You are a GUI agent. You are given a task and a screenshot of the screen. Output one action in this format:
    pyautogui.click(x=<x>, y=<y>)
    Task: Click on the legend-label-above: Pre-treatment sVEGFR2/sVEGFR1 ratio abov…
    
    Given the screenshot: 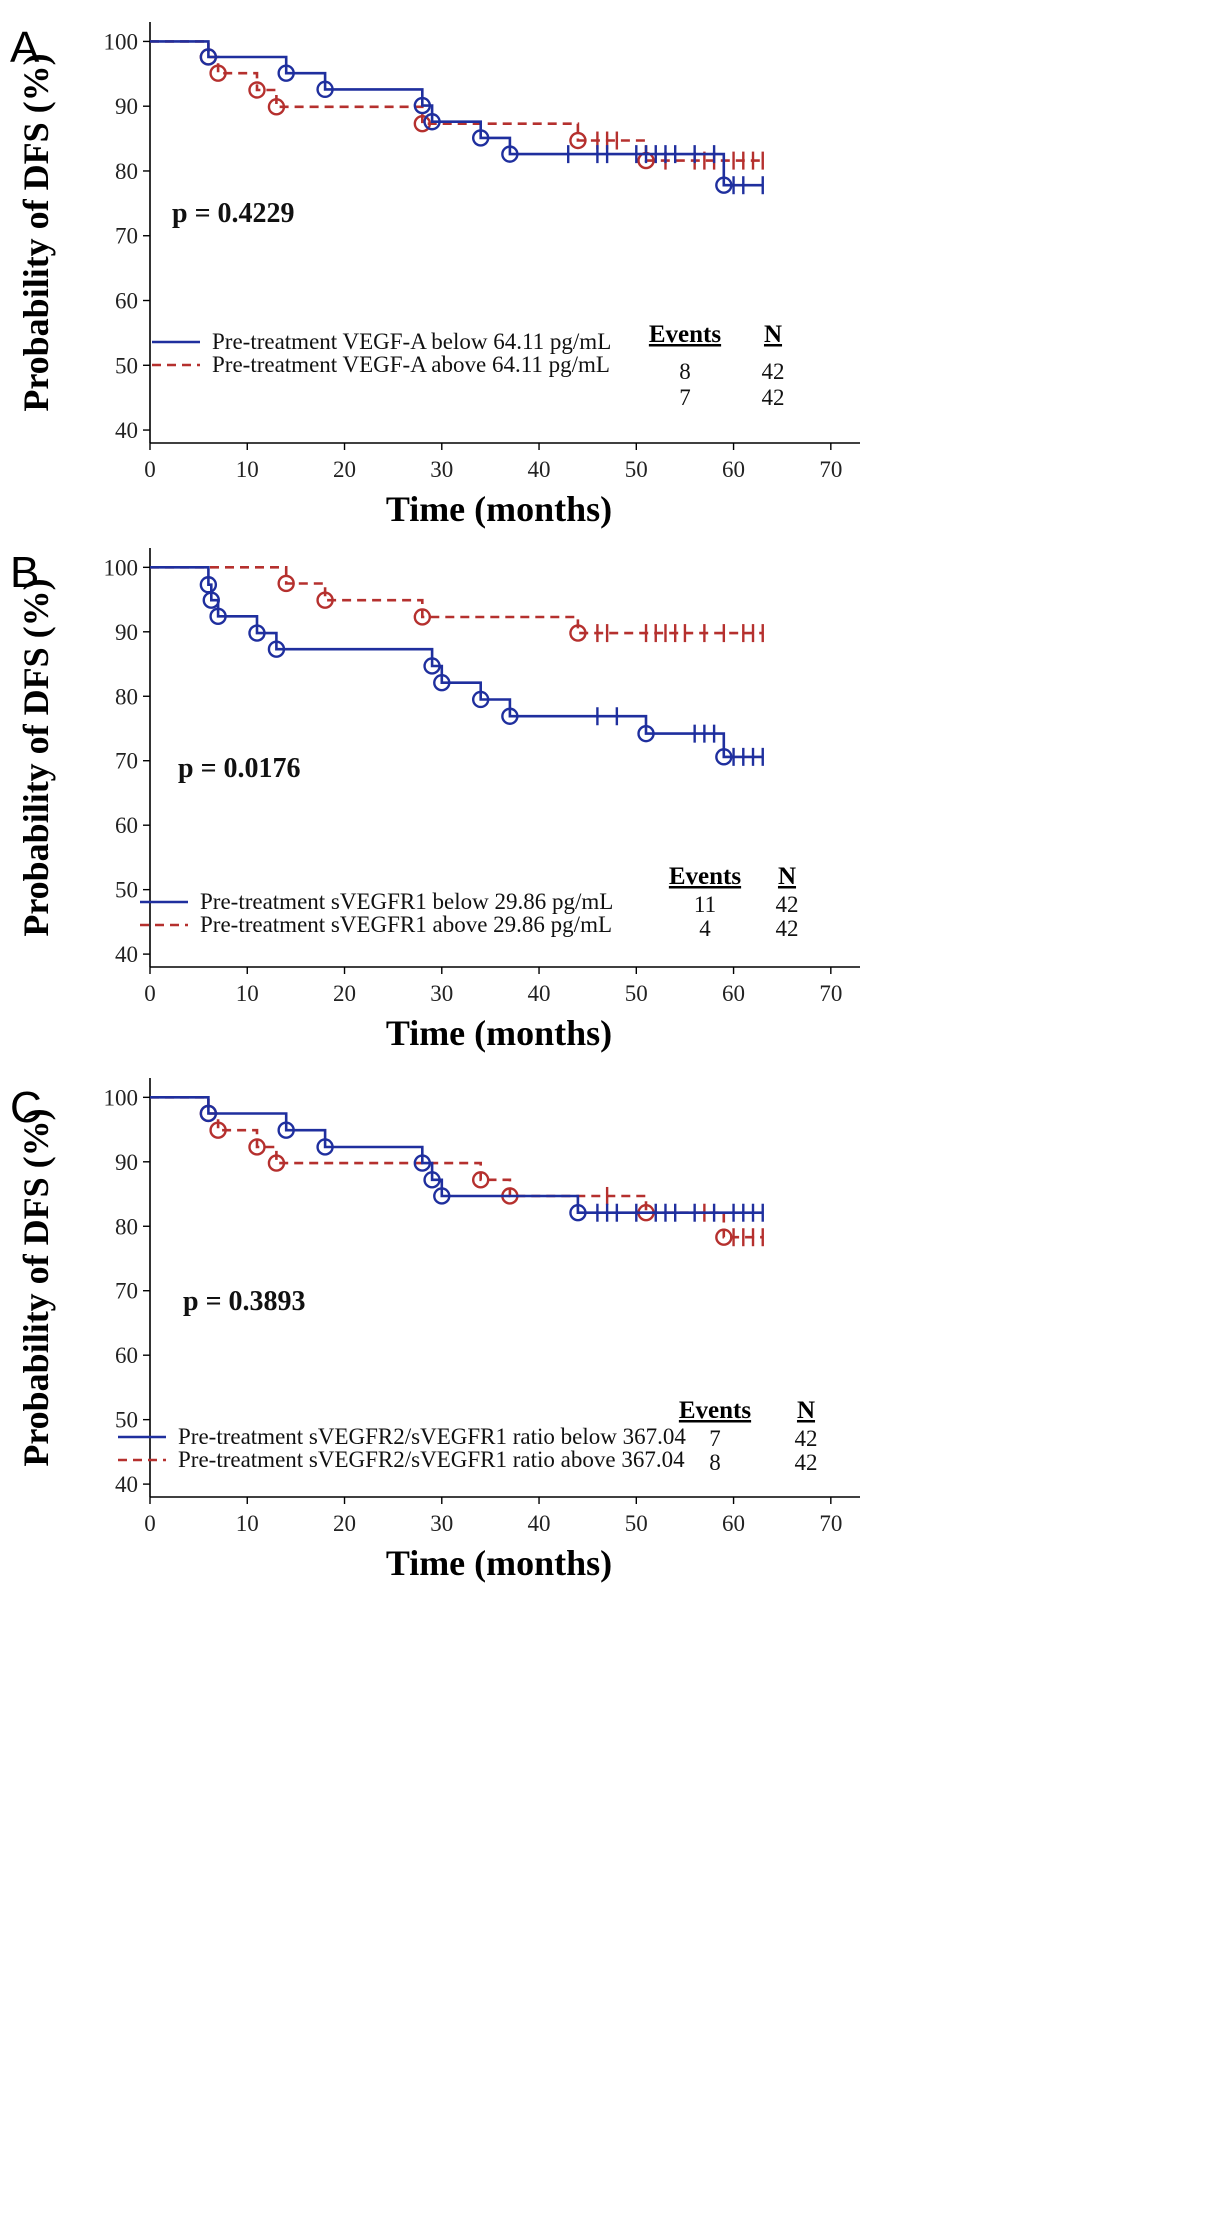 What is the action you would take?
    pyautogui.click(x=431, y=1459)
    